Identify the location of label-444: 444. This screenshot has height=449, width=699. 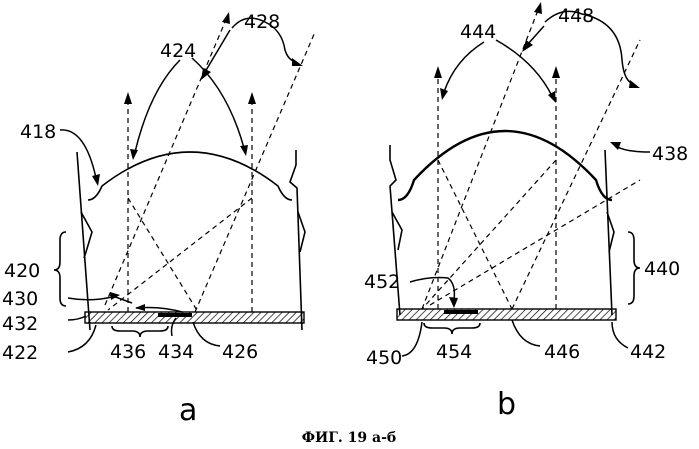
(478, 32).